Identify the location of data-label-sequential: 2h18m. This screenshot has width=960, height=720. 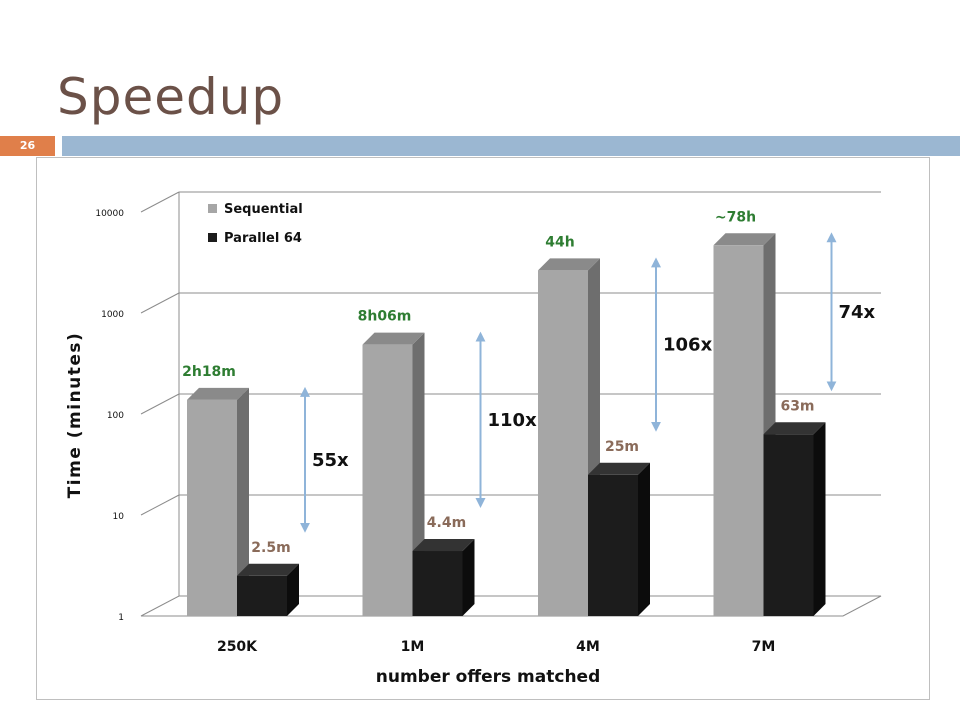
(209, 372).